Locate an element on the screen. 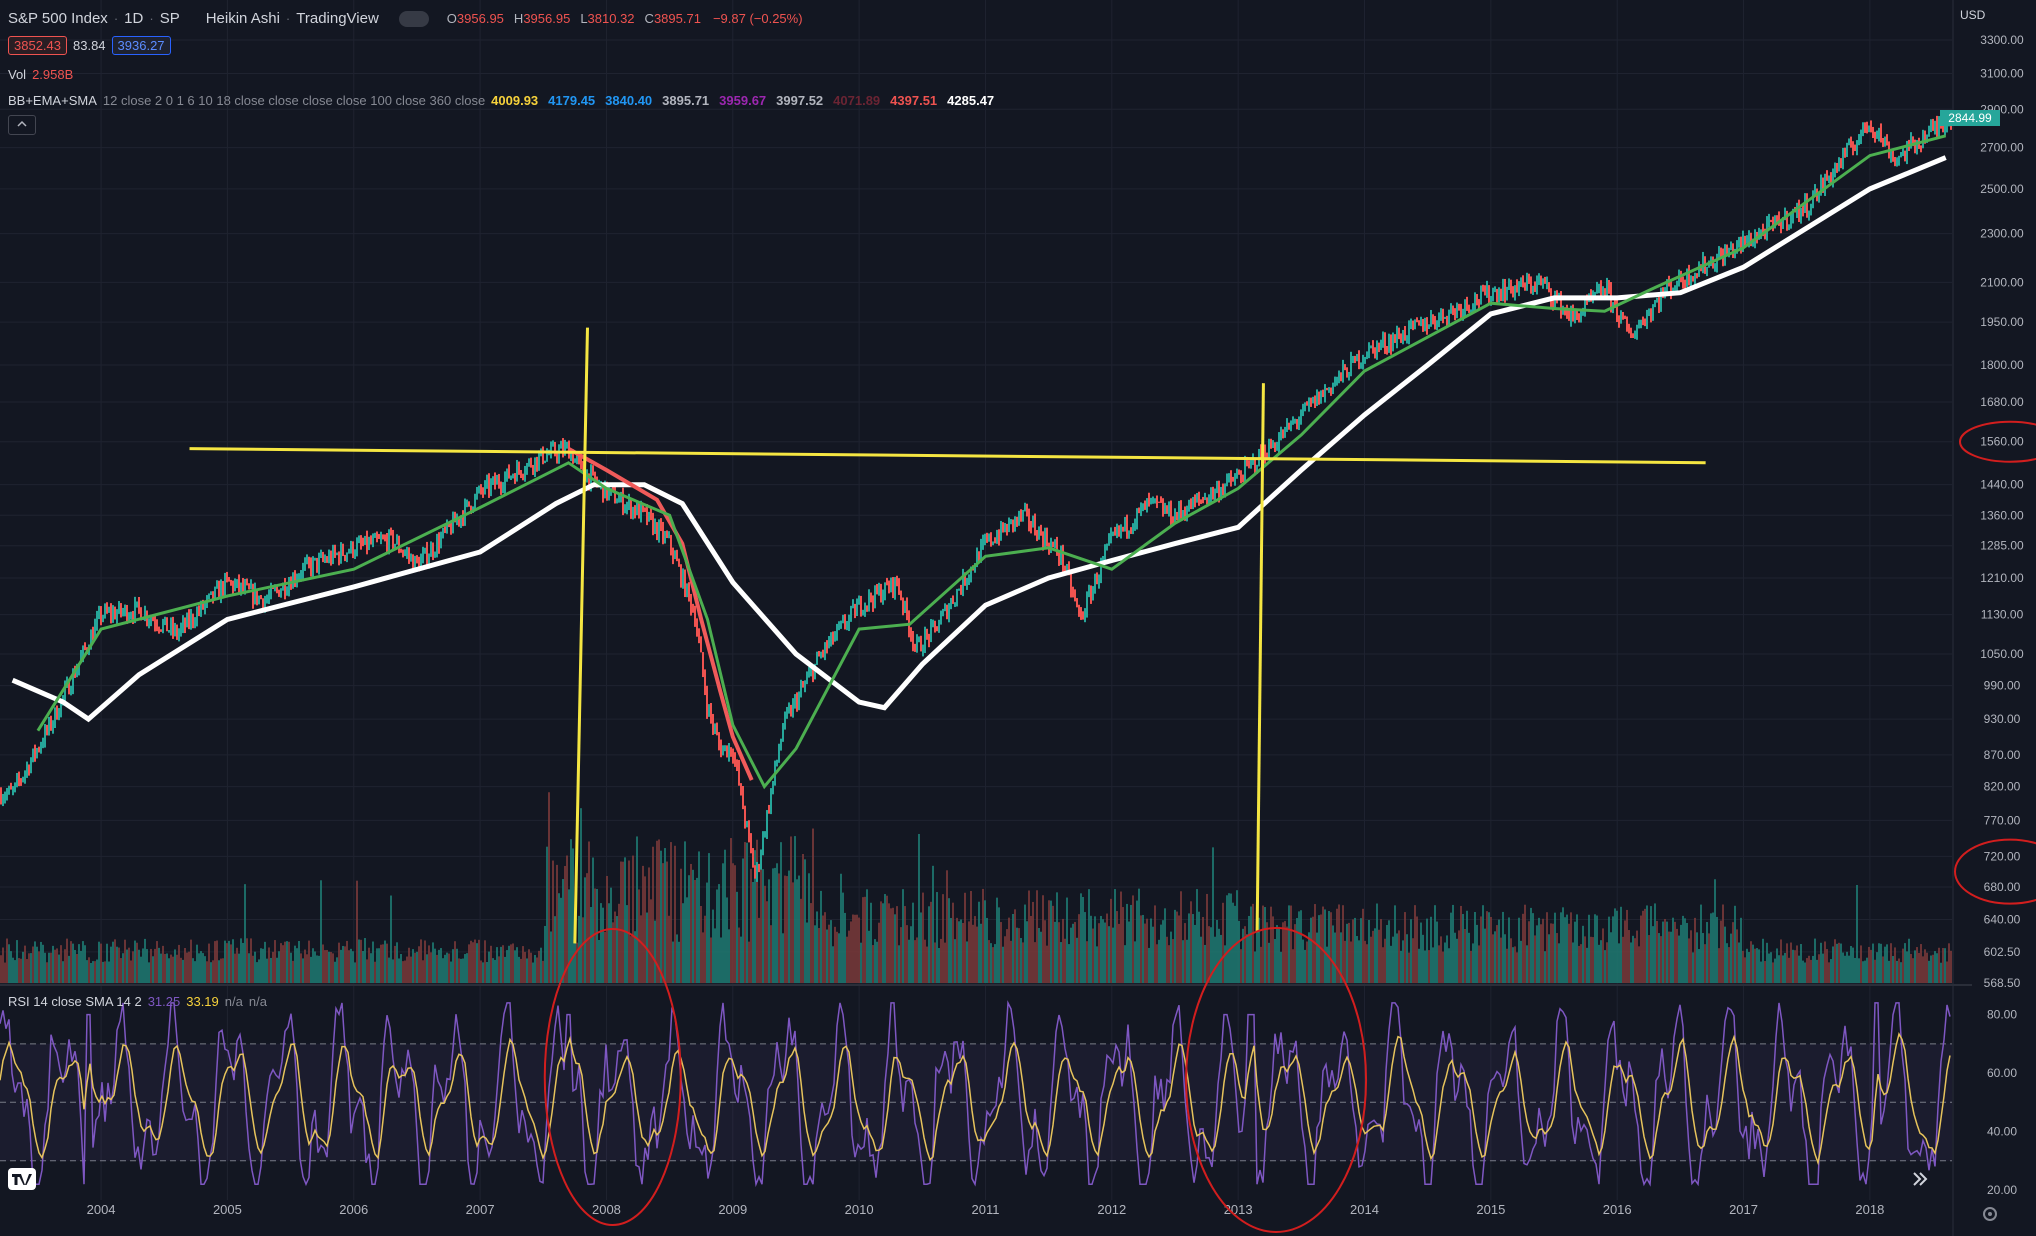 This screenshot has height=1236, width=2036. time-tick-label: 2007 is located at coordinates (480, 1209).